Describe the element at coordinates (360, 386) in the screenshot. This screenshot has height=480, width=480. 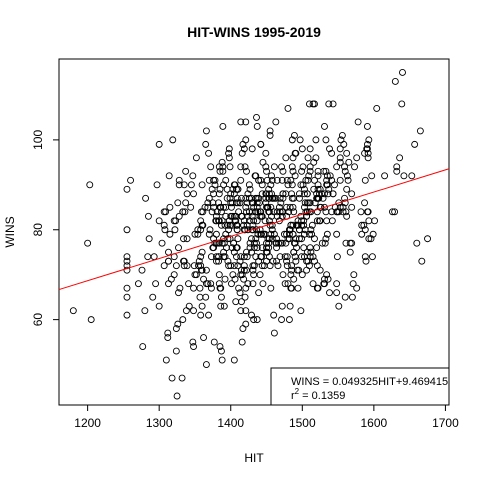
I see `legend: WINS = 0.049325HIT+9.469415 r2 = 0.1359` at that location.